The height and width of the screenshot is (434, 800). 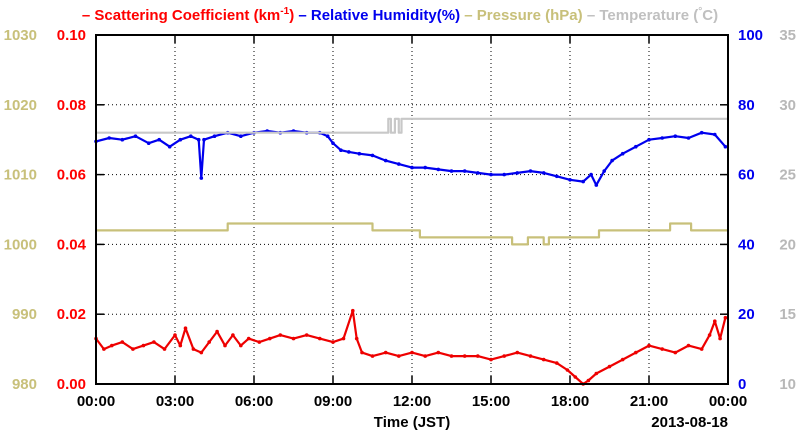 I want to click on humidity-tick-label: 20, so click(x=746, y=314).